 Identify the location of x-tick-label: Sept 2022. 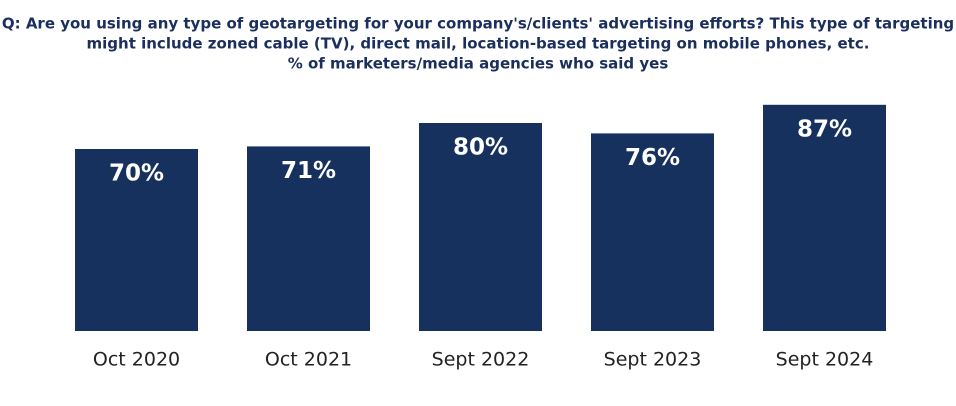
(481, 360).